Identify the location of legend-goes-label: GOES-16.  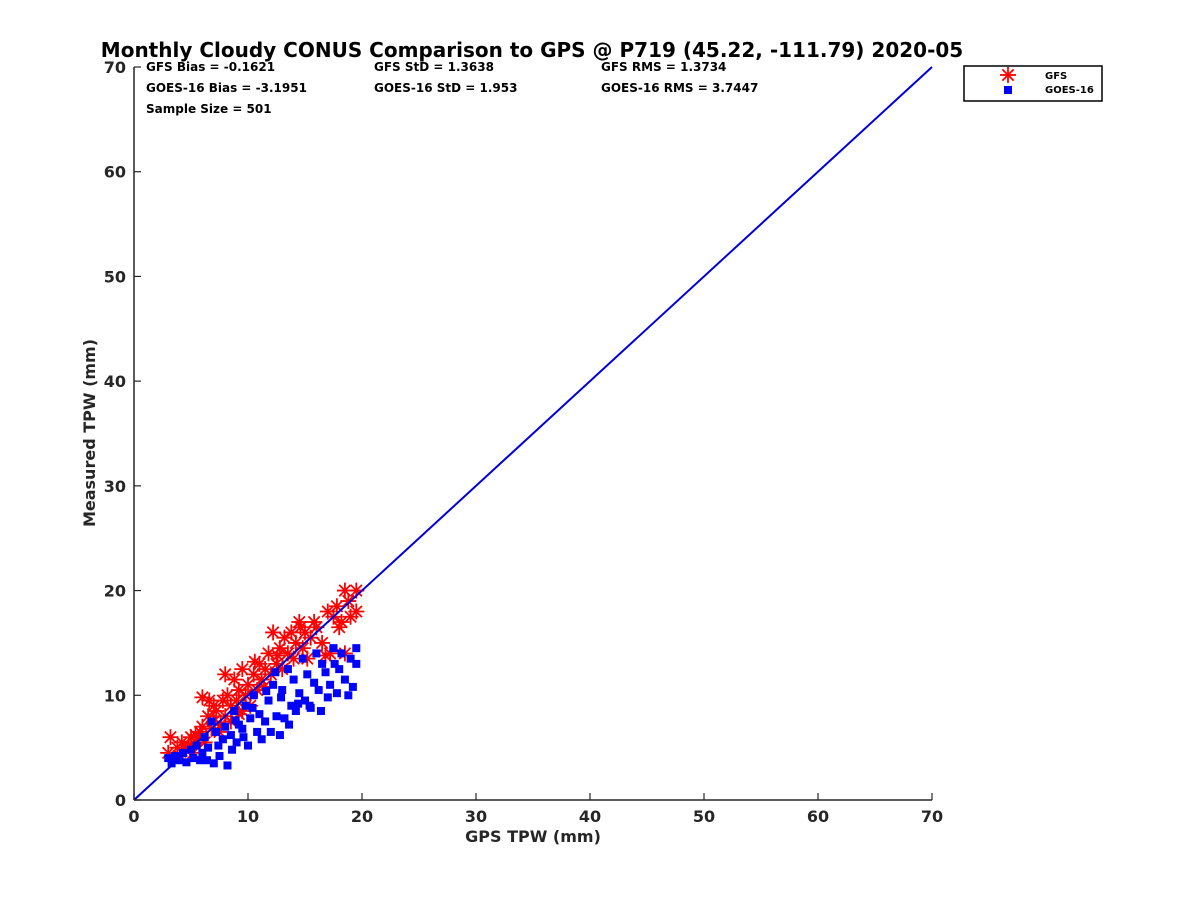
(1069, 90).